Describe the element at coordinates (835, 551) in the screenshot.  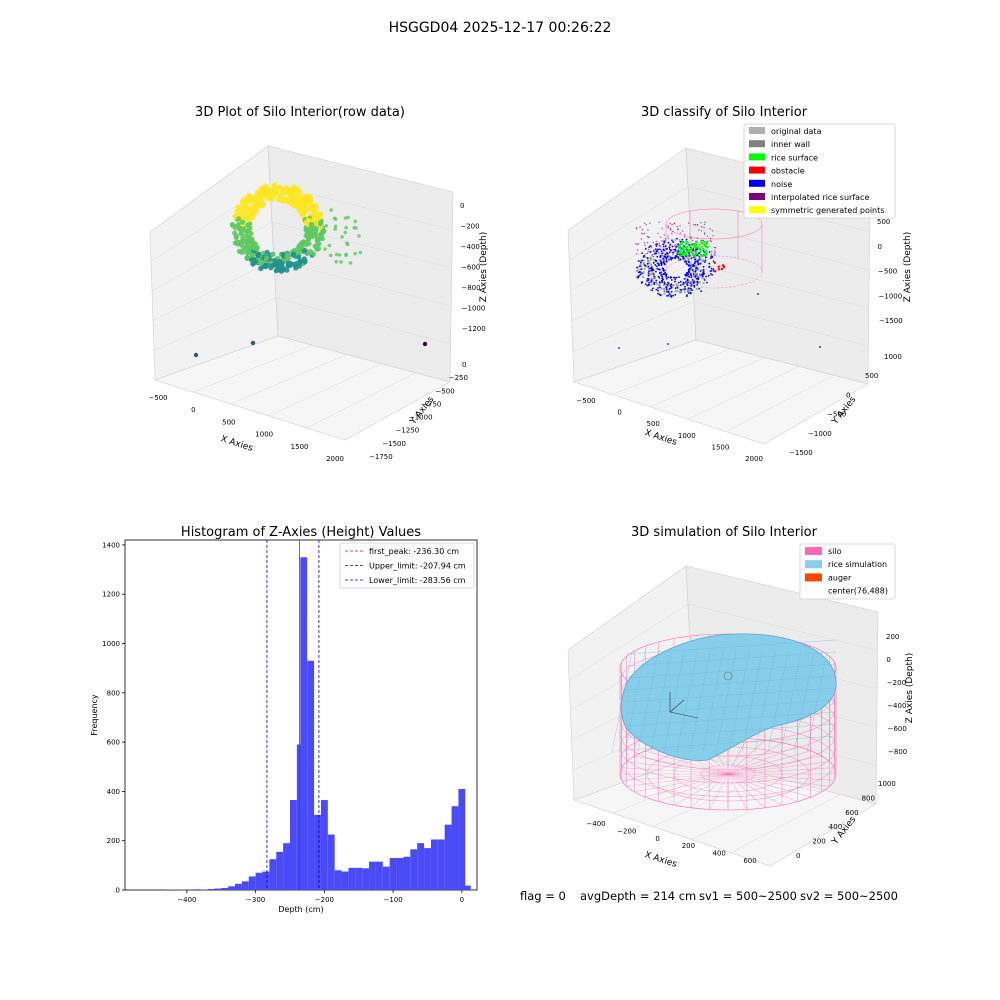
I see `sim-legend-label-0: silo` at that location.